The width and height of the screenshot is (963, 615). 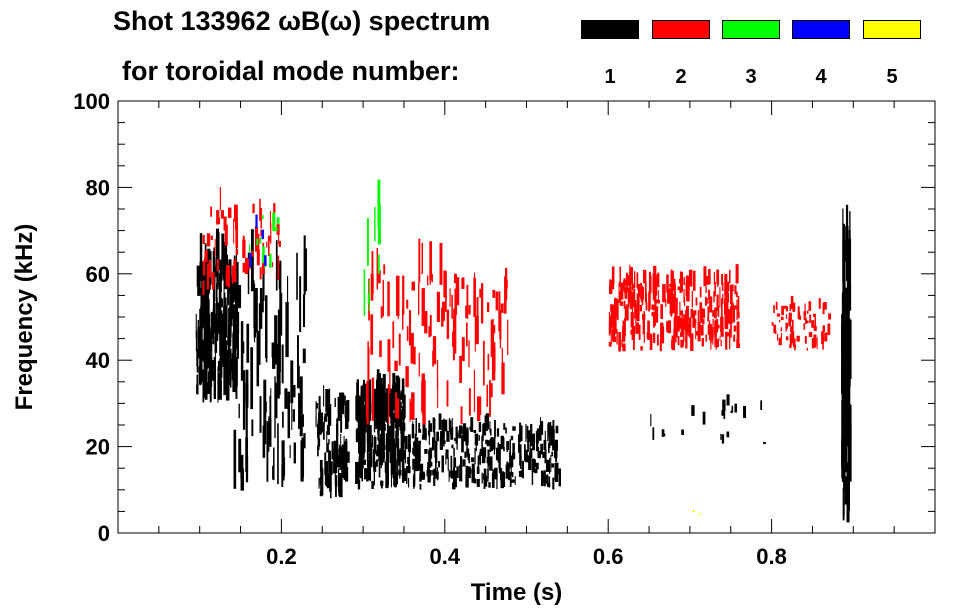 I want to click on spectral-mark-n3, so click(x=378, y=264).